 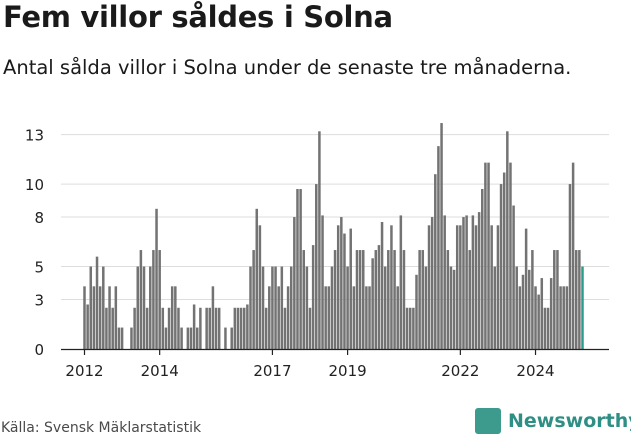 I want to click on source-note: Källa: Svensk Mäklarstatistik, so click(x=101, y=428).